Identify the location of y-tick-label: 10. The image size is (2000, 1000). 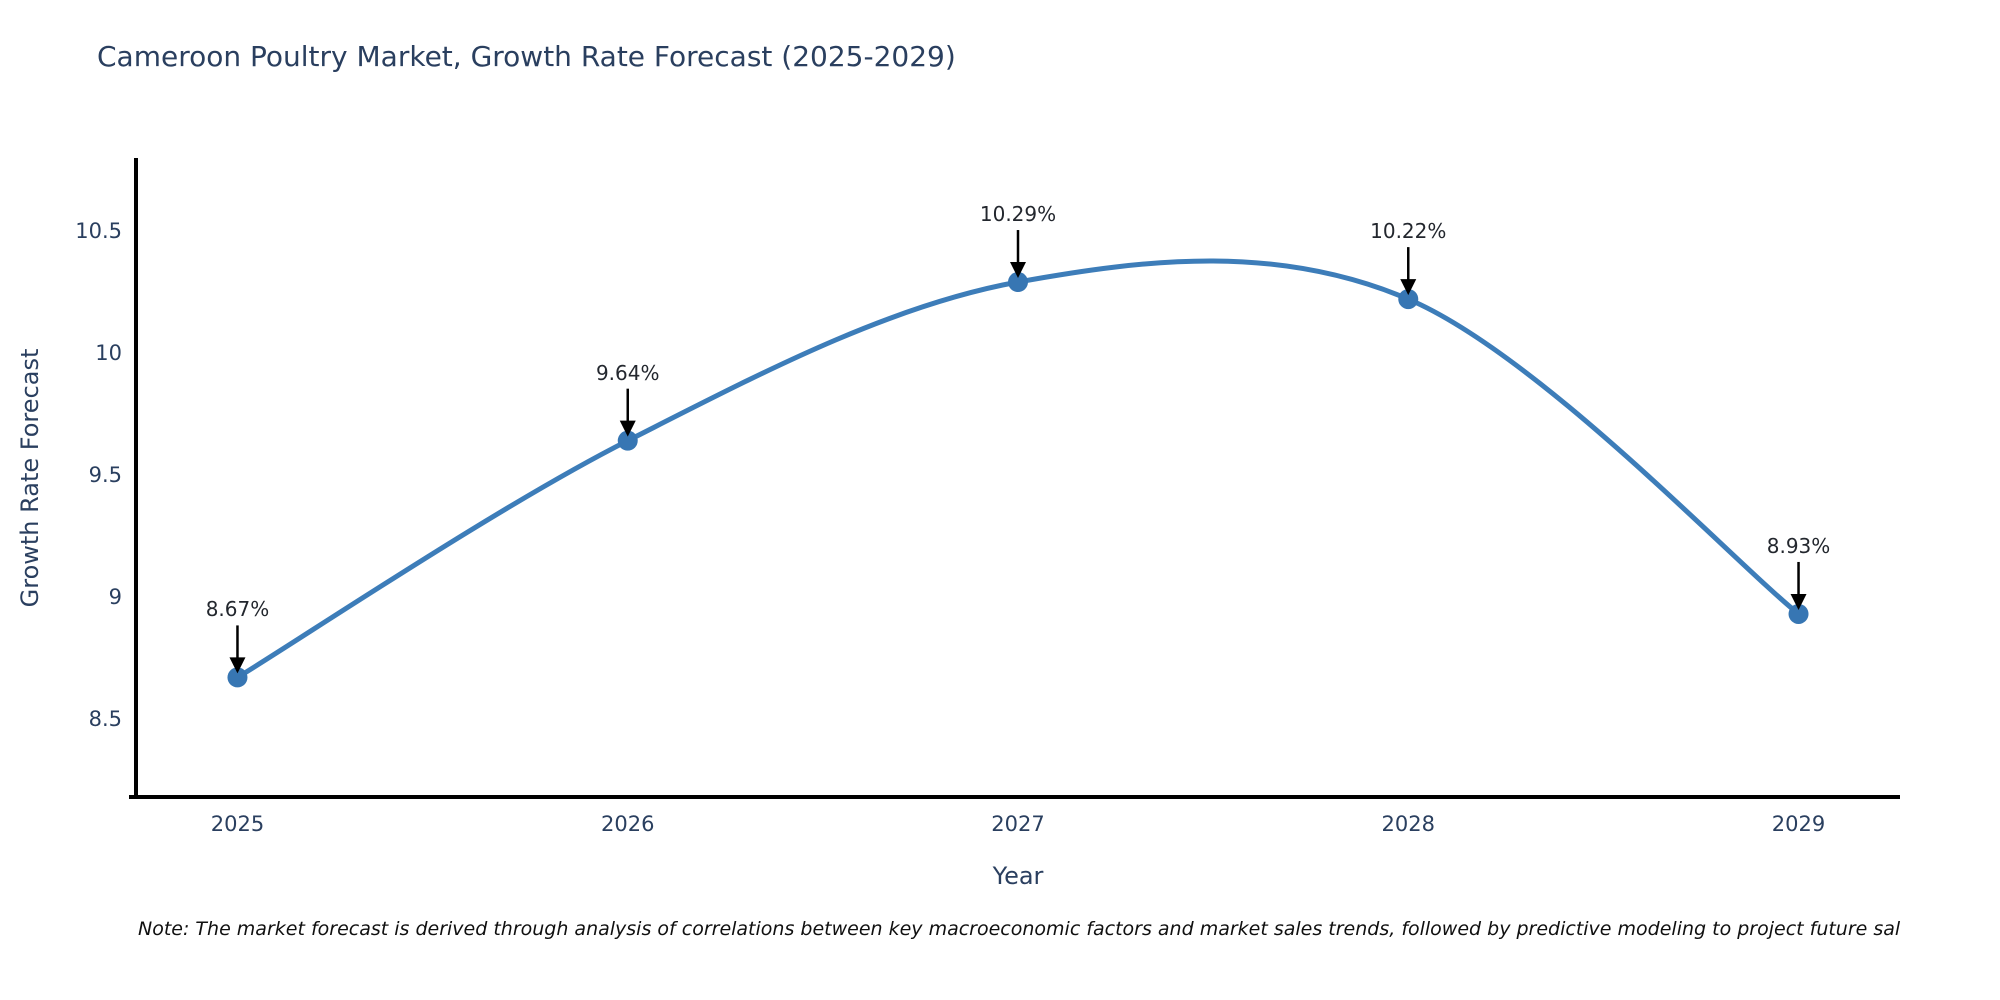
(108, 352).